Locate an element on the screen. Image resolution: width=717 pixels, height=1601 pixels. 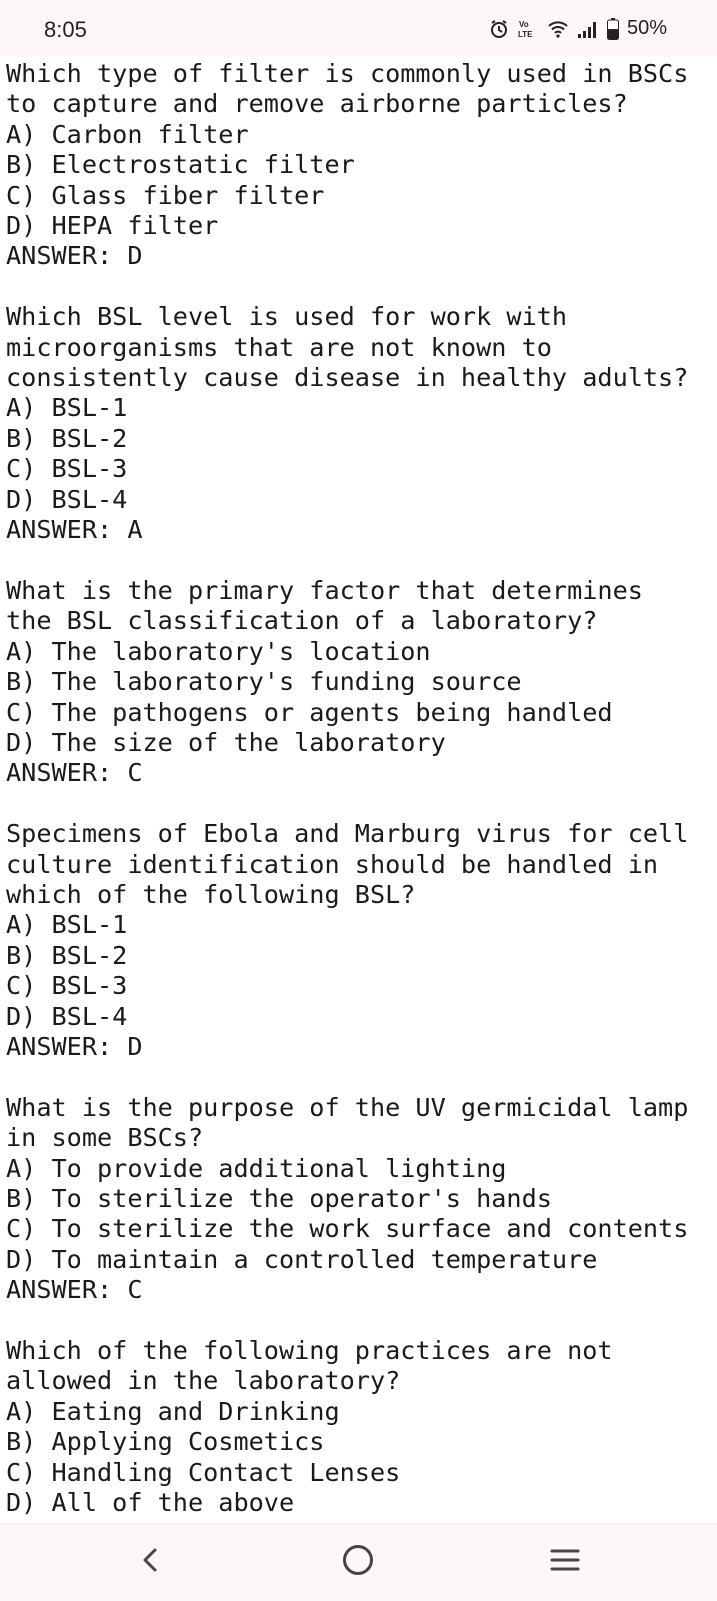
option-d: D) To maintain a controlled temperature is located at coordinates (302, 1259).